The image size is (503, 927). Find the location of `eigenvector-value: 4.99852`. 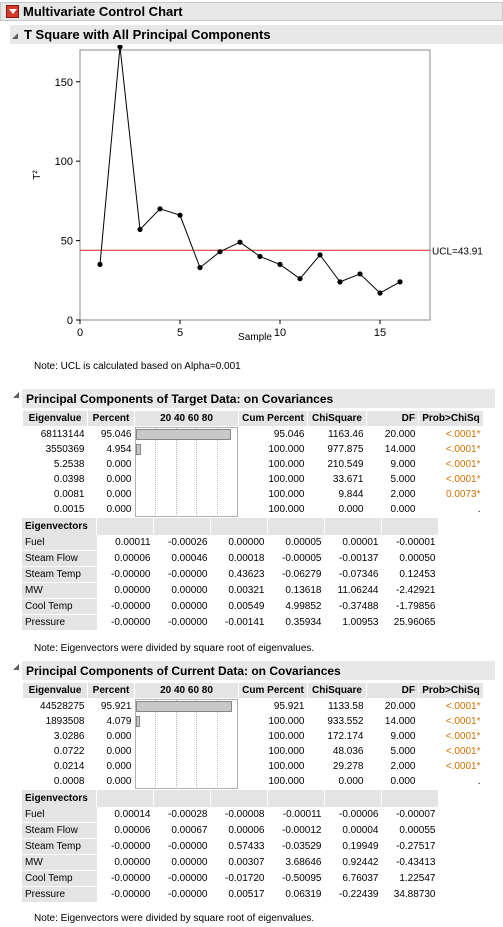

eigenvector-value: 4.99852 is located at coordinates (303, 606).